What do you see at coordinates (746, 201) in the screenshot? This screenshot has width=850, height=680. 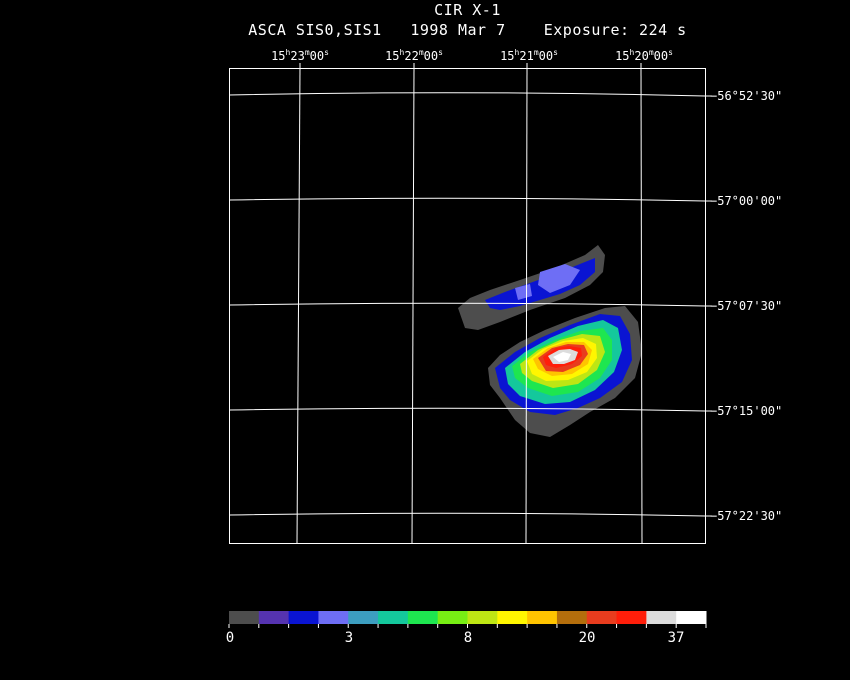 I see `dec-tick-label: −57°00'00"` at bounding box center [746, 201].